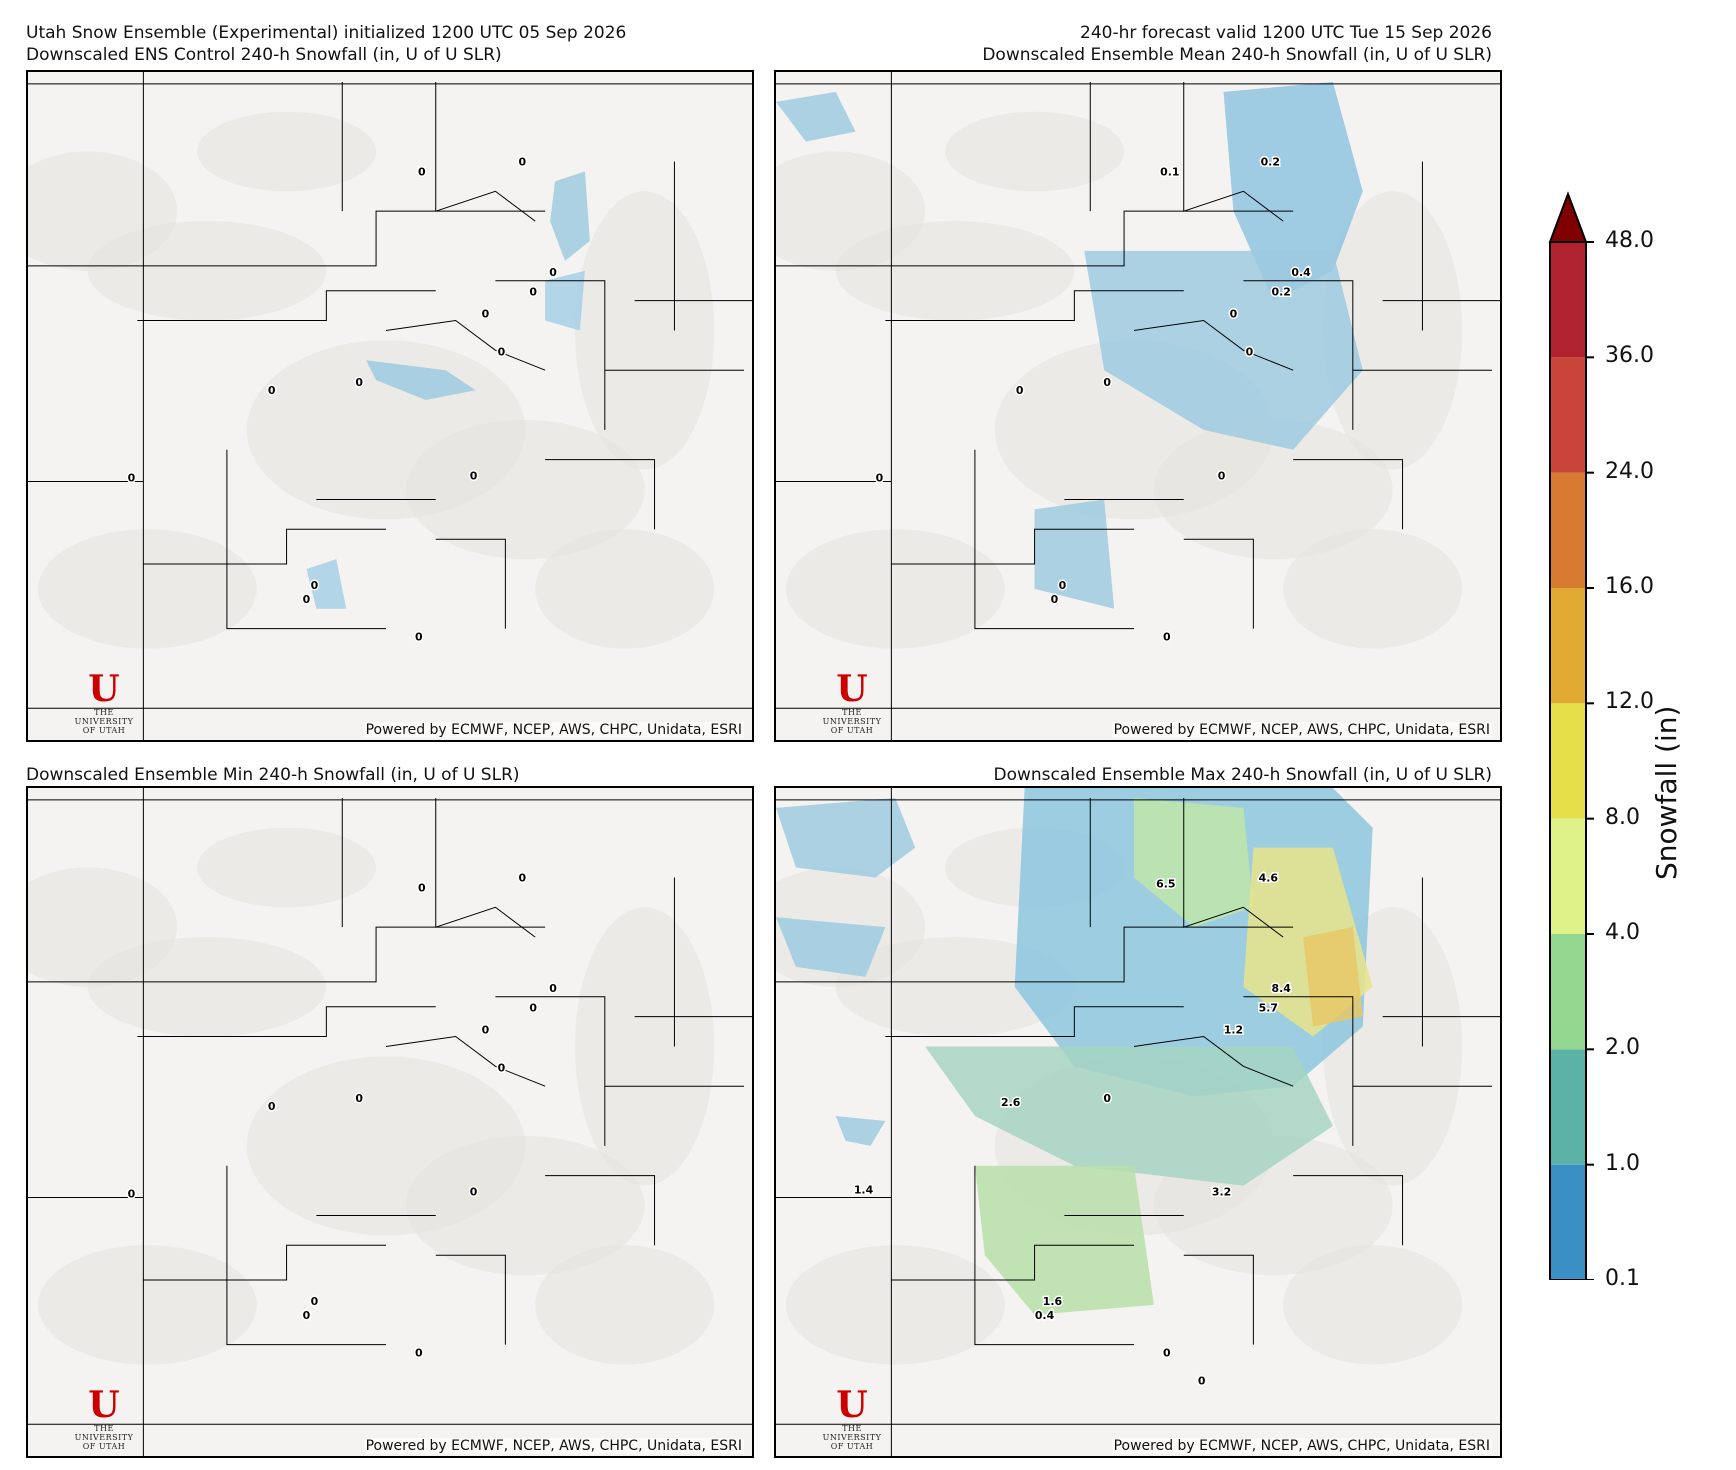 Image resolution: width=1736 pixels, height=1470 pixels. I want to click on colorbar-tick-label: 12.0, so click(1629, 702).